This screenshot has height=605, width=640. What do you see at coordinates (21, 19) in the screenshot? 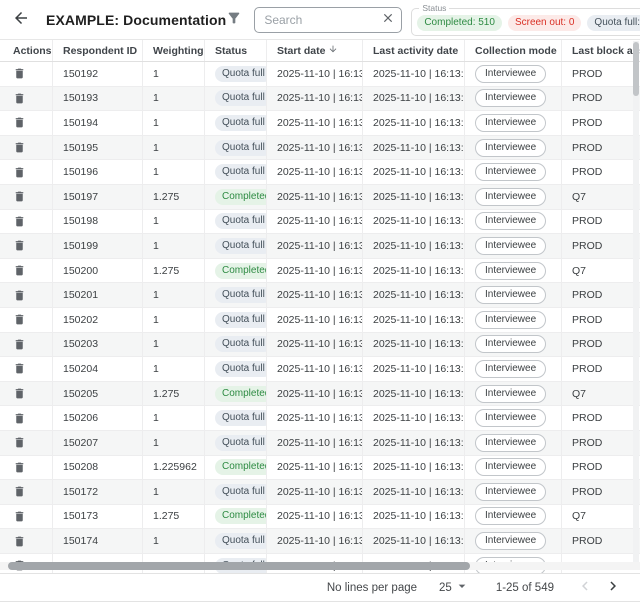
I see `back-button` at bounding box center [21, 19].